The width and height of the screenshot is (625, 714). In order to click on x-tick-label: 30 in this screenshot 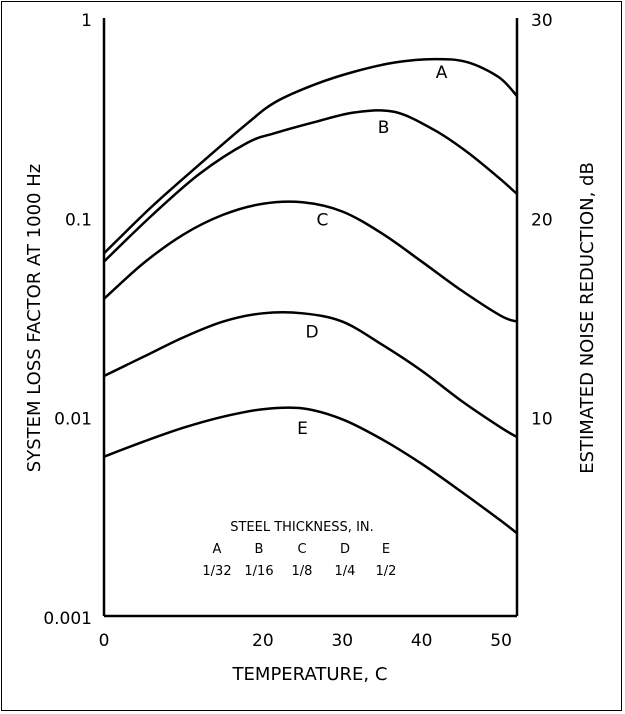, I will do `click(342, 641)`.